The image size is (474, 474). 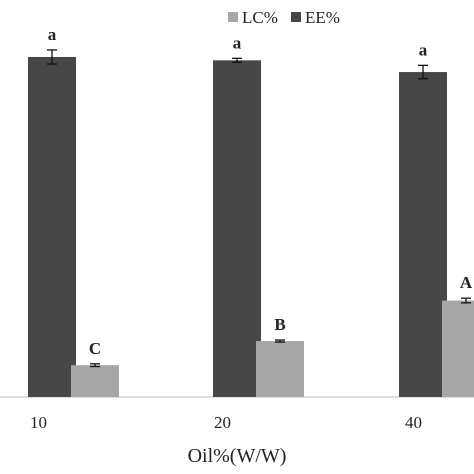 I want to click on x-tick-label-10: 10, so click(x=38, y=422).